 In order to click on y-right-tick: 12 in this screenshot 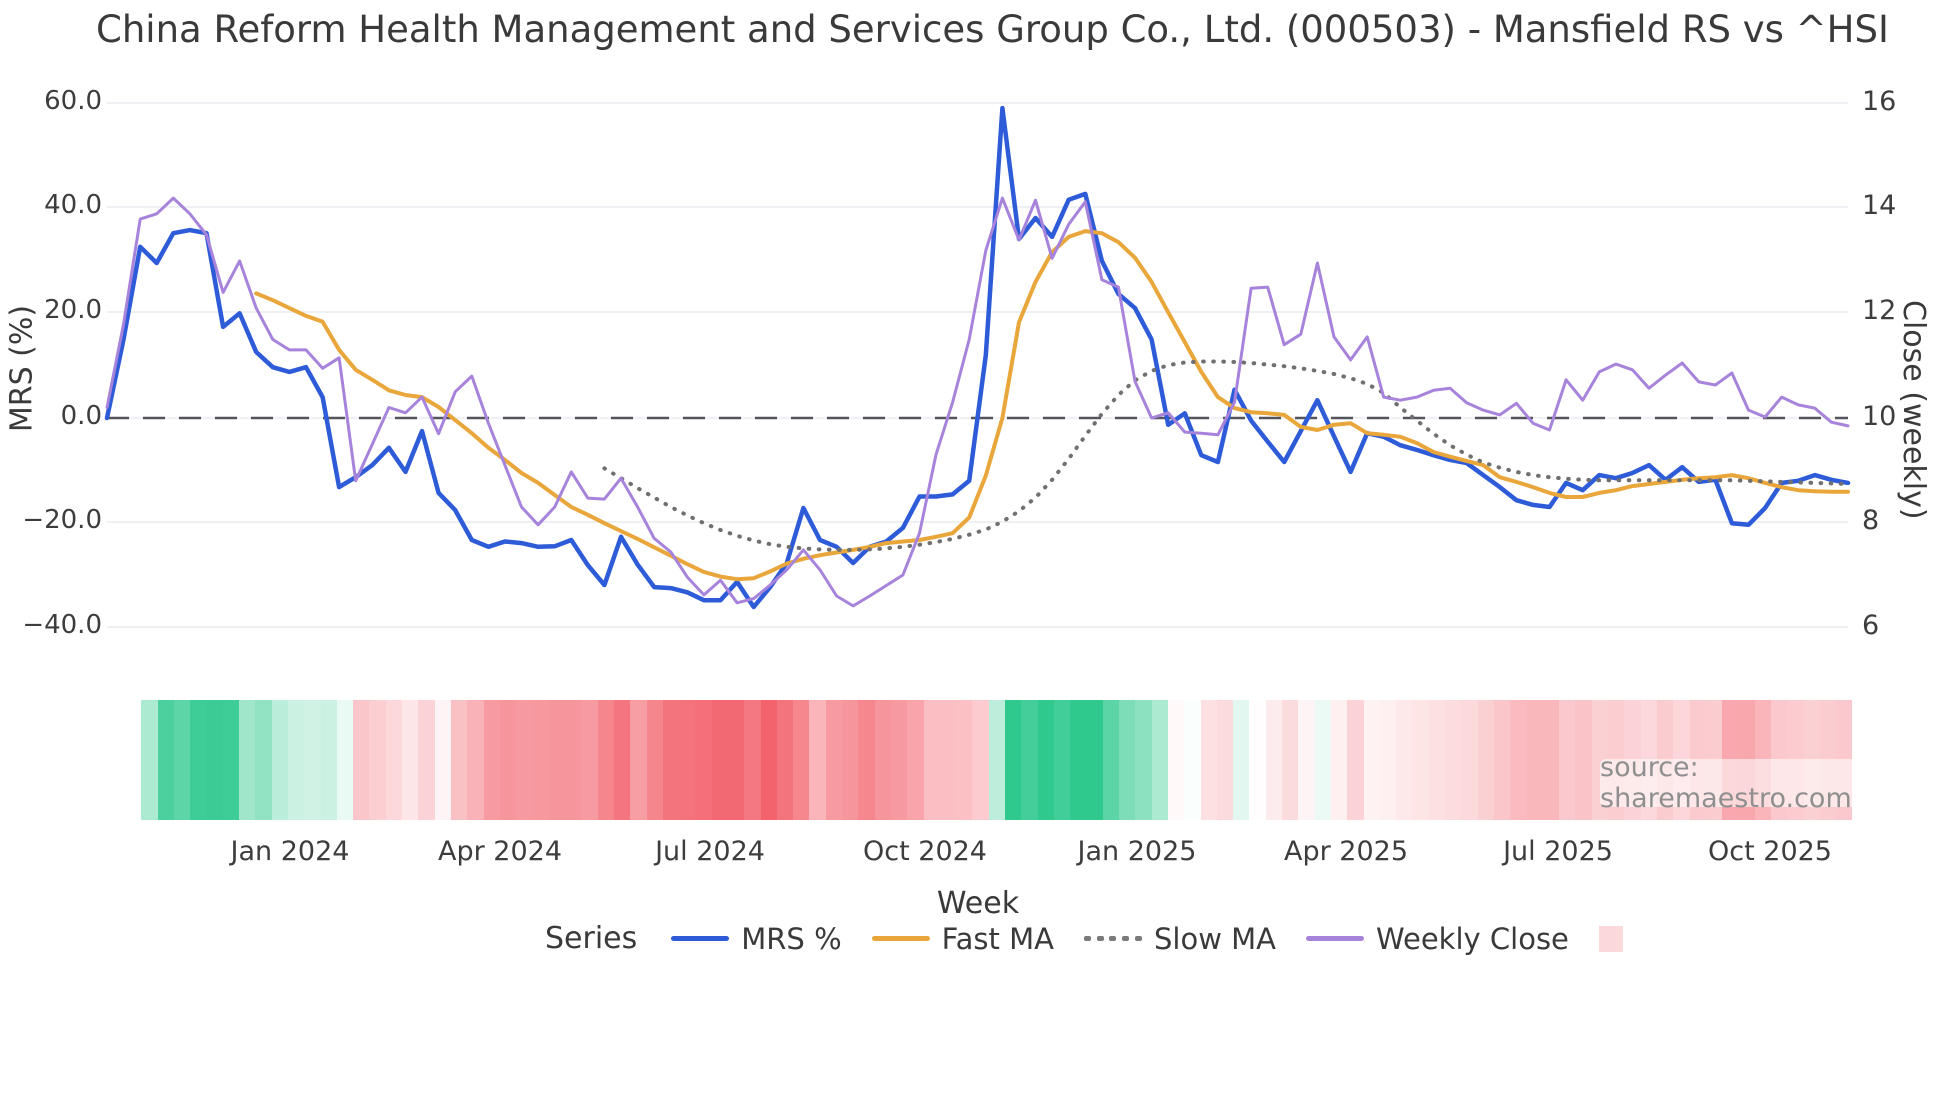, I will do `click(1879, 310)`.